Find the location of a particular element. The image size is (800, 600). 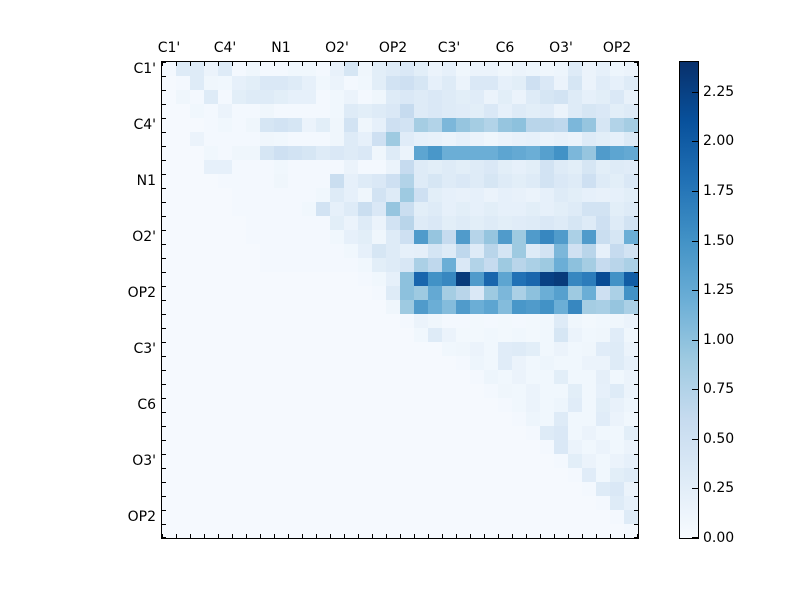

colorbar-tick-label: 0.00 is located at coordinates (719, 538).